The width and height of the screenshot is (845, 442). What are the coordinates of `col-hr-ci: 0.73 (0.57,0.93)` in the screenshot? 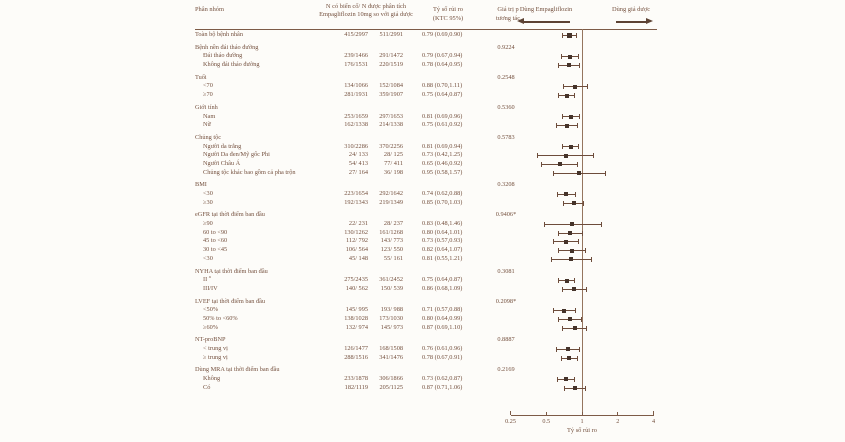 It's located at (442, 241).